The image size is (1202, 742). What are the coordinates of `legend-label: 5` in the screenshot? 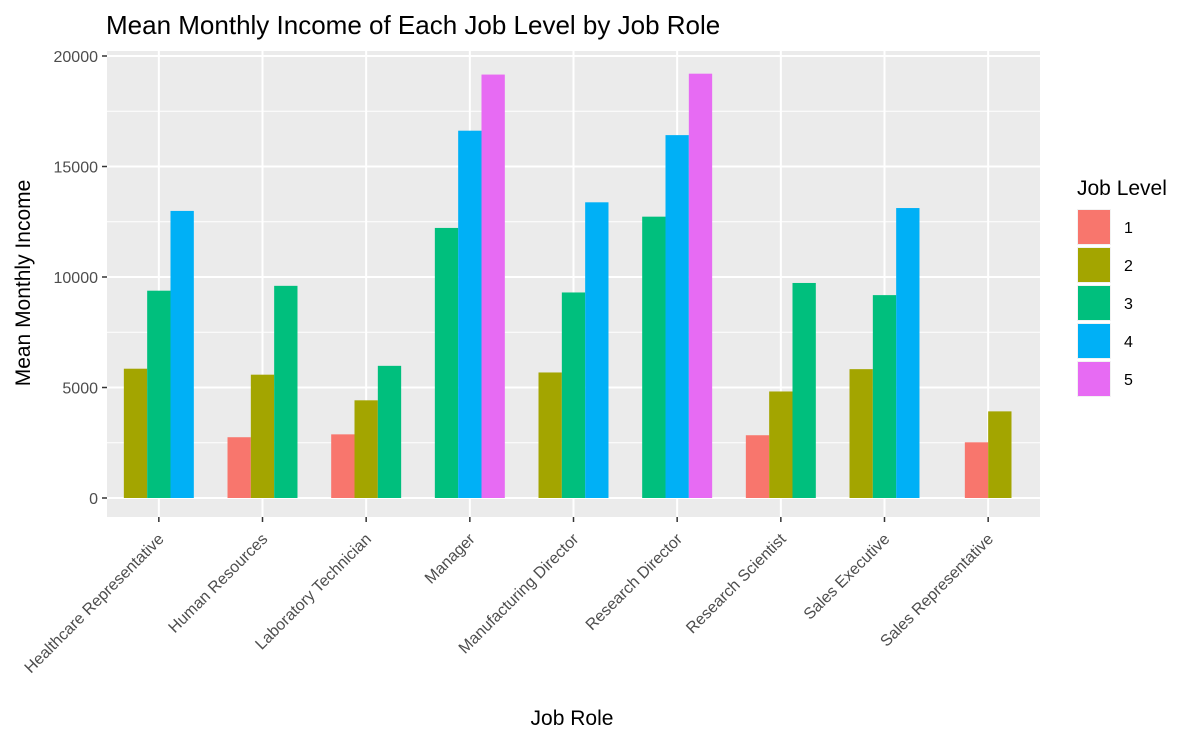 It's located at (1128, 380).